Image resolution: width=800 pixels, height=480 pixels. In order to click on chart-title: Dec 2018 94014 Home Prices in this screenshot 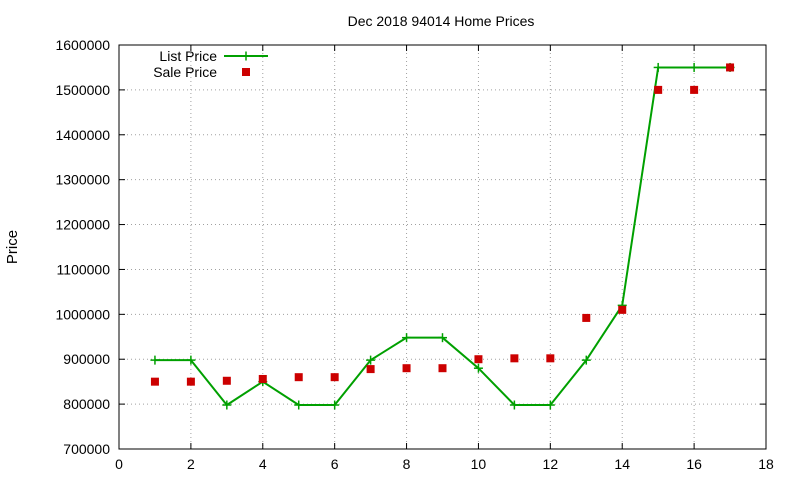, I will do `click(441, 21)`.